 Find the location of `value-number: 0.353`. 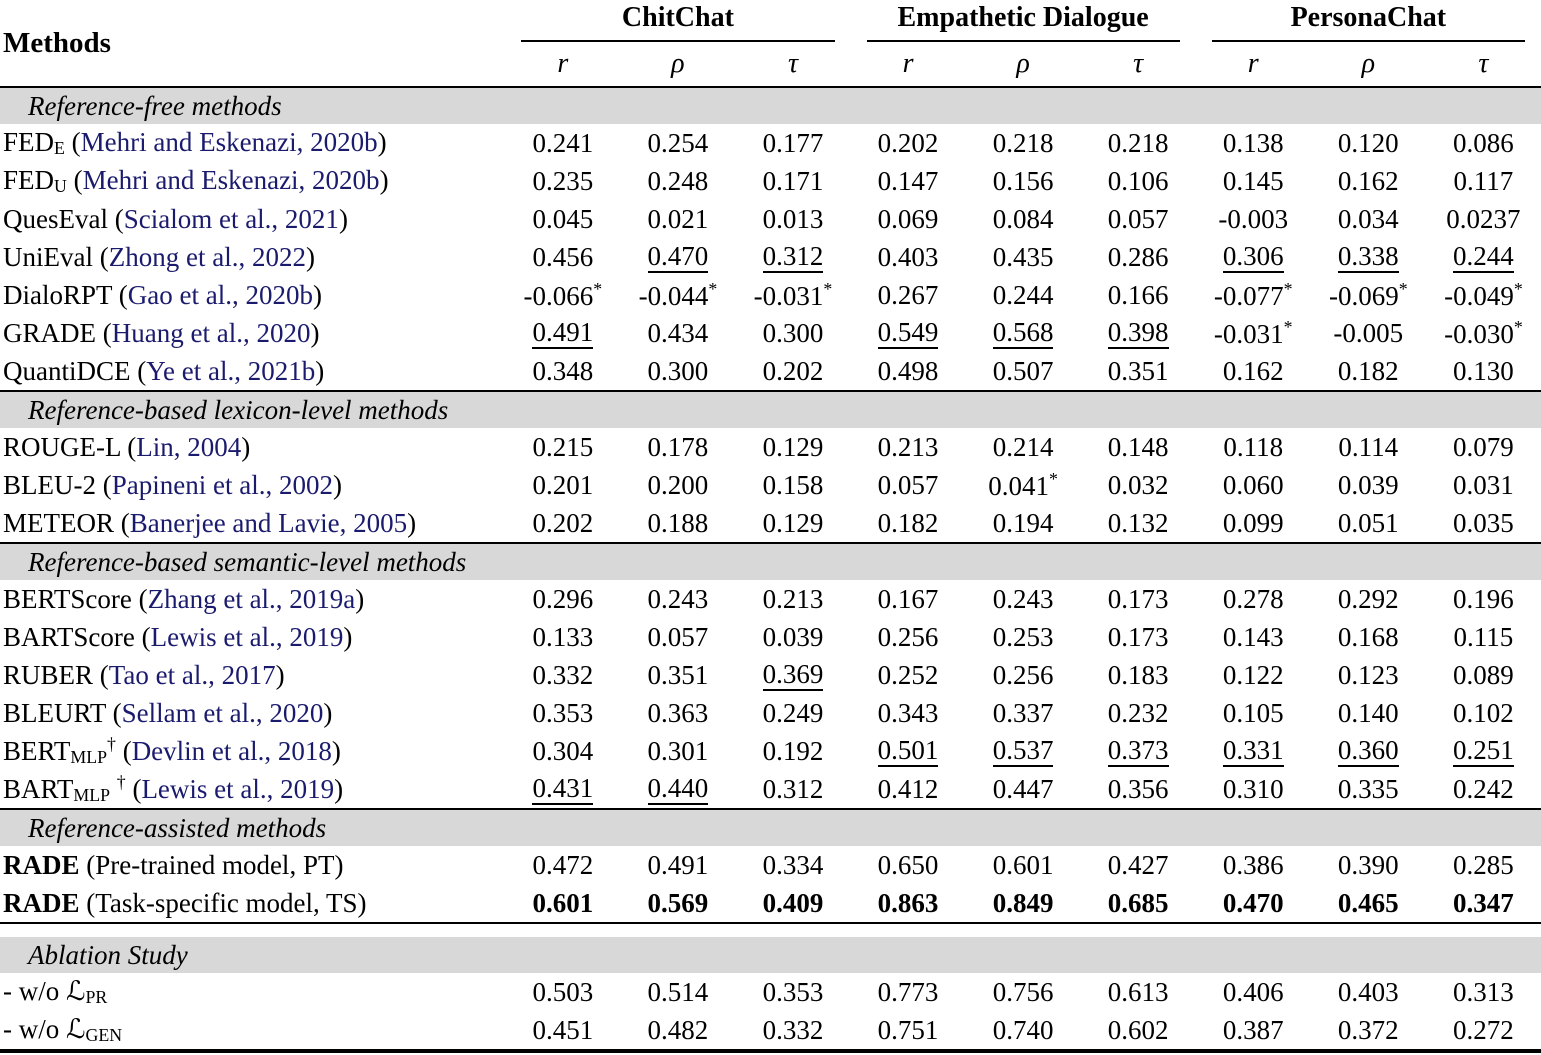

value-number: 0.353 is located at coordinates (563, 712).